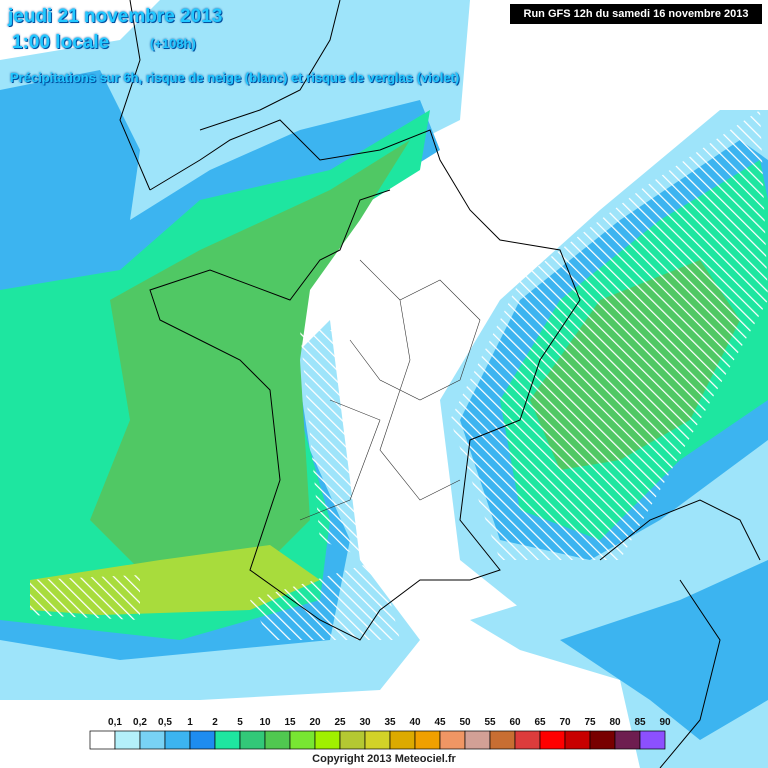 This screenshot has height=768, width=768. I want to click on date: jeudi 21 novembre 2013, so click(115, 16).